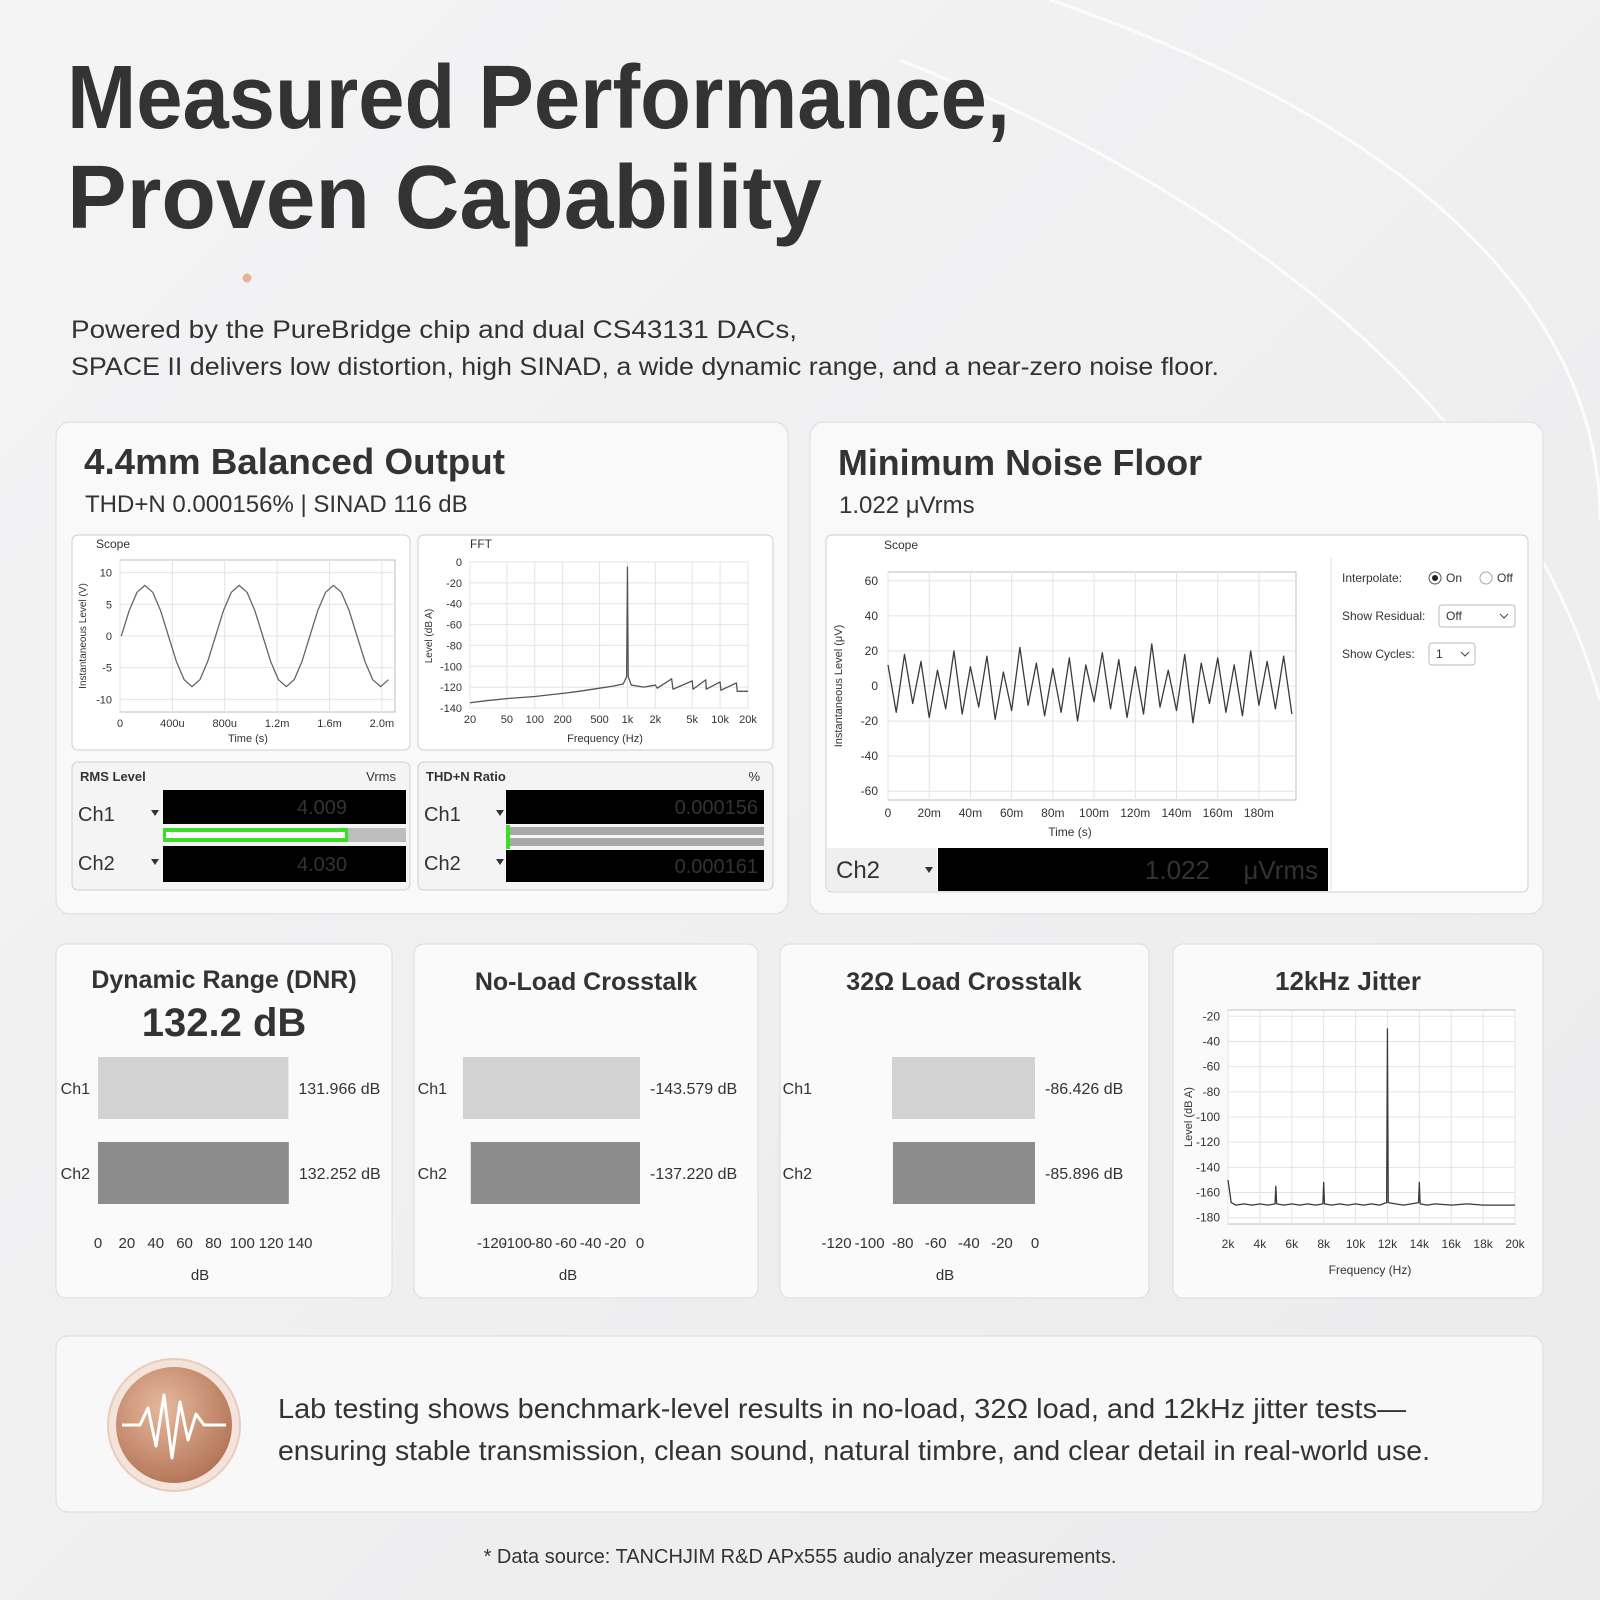 Image resolution: width=1600 pixels, height=1600 pixels. What do you see at coordinates (1177, 870) in the screenshot?
I see `meter-reading: 1.022` at bounding box center [1177, 870].